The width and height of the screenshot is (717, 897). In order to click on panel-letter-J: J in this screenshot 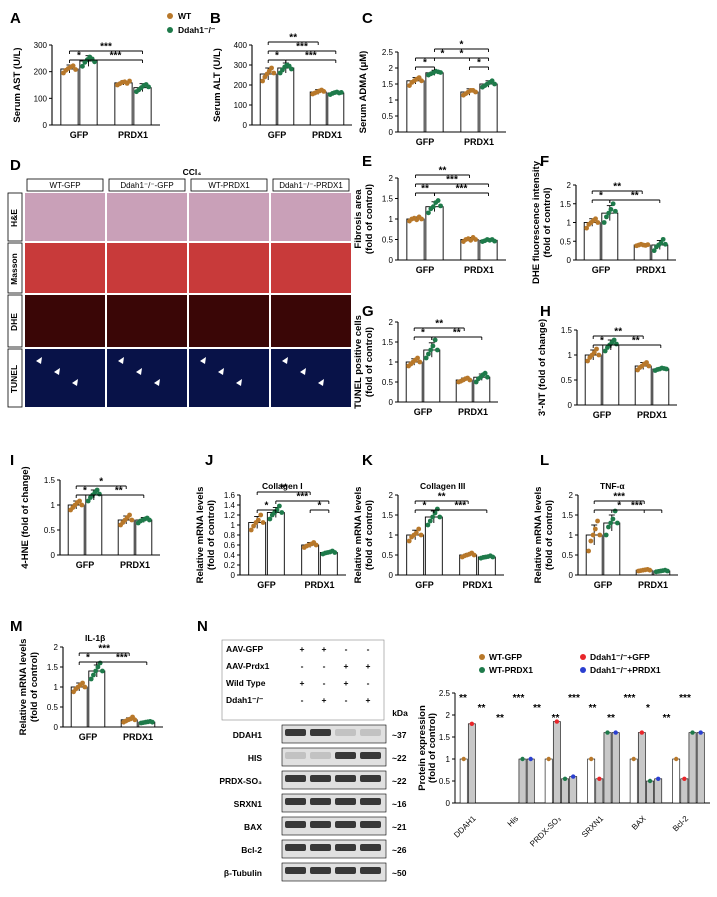, I will do `click(209, 460)`.